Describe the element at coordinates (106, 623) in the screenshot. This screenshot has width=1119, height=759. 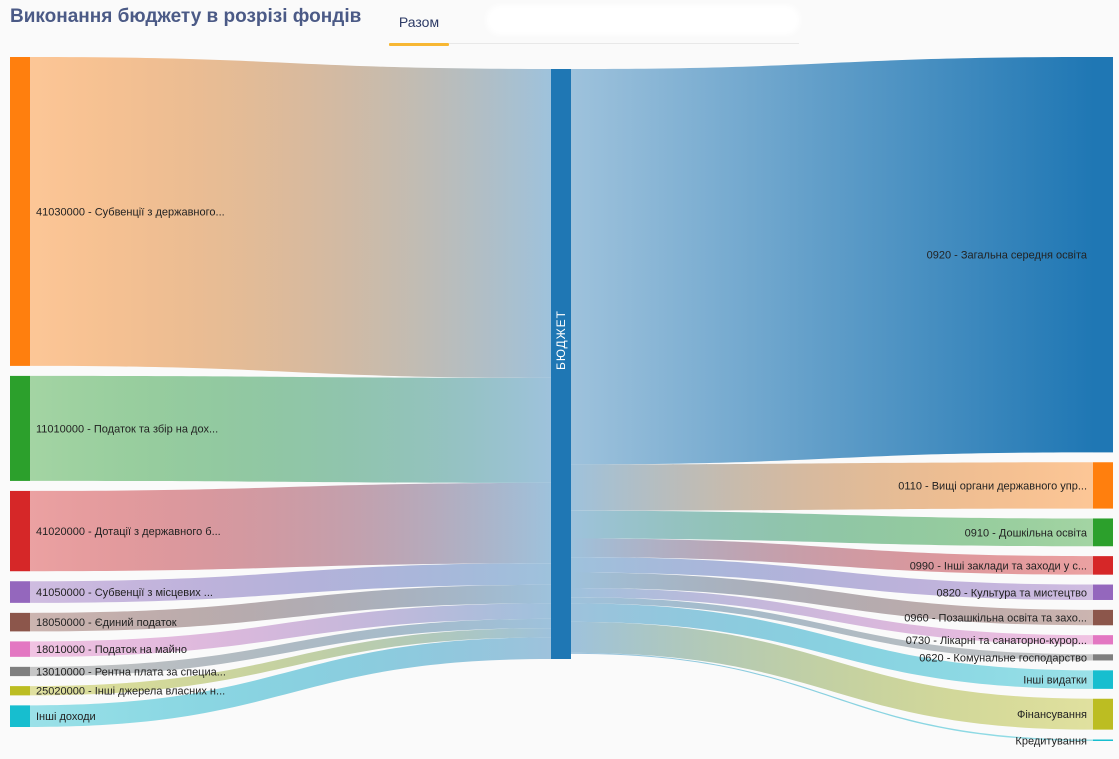
I see `source-label-4: 18050000 - Єдиний податок` at that location.